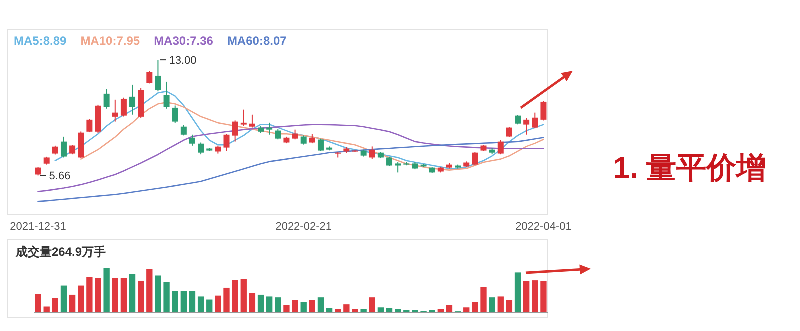  I want to click on text: MA60:8.07, so click(257, 41).